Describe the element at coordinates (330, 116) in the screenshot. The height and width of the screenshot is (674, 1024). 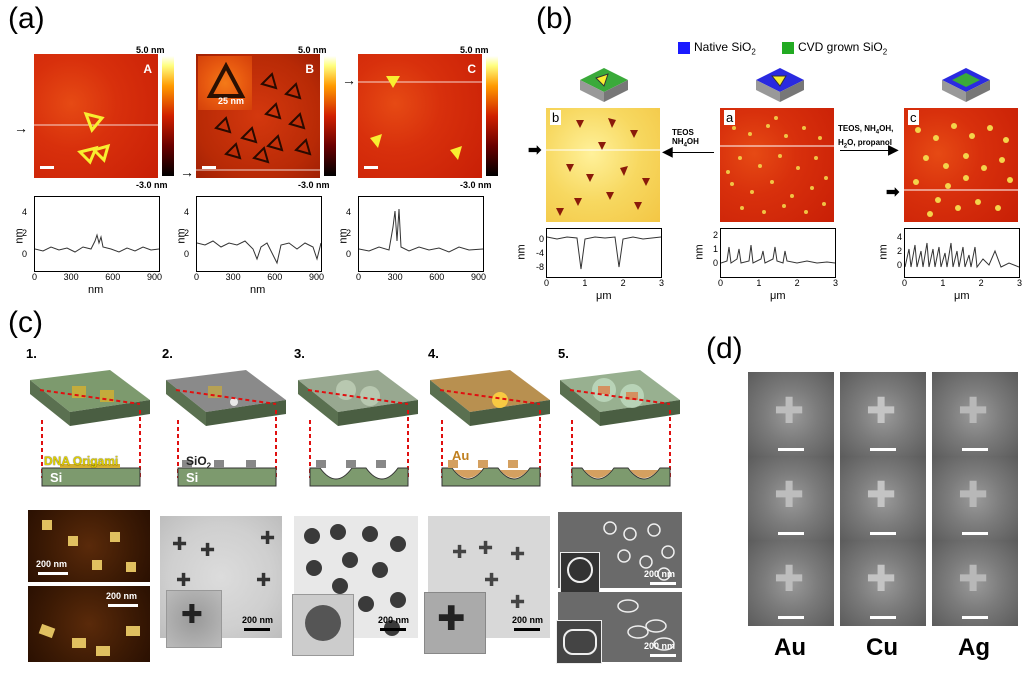
I see `colorbar-b` at that location.